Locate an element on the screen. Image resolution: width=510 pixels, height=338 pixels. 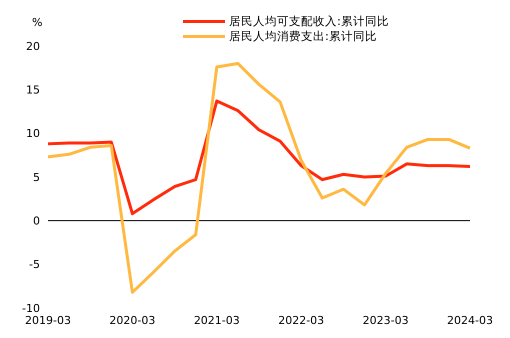
x-tick-label: 2019-03 is located at coordinates (48, 320).